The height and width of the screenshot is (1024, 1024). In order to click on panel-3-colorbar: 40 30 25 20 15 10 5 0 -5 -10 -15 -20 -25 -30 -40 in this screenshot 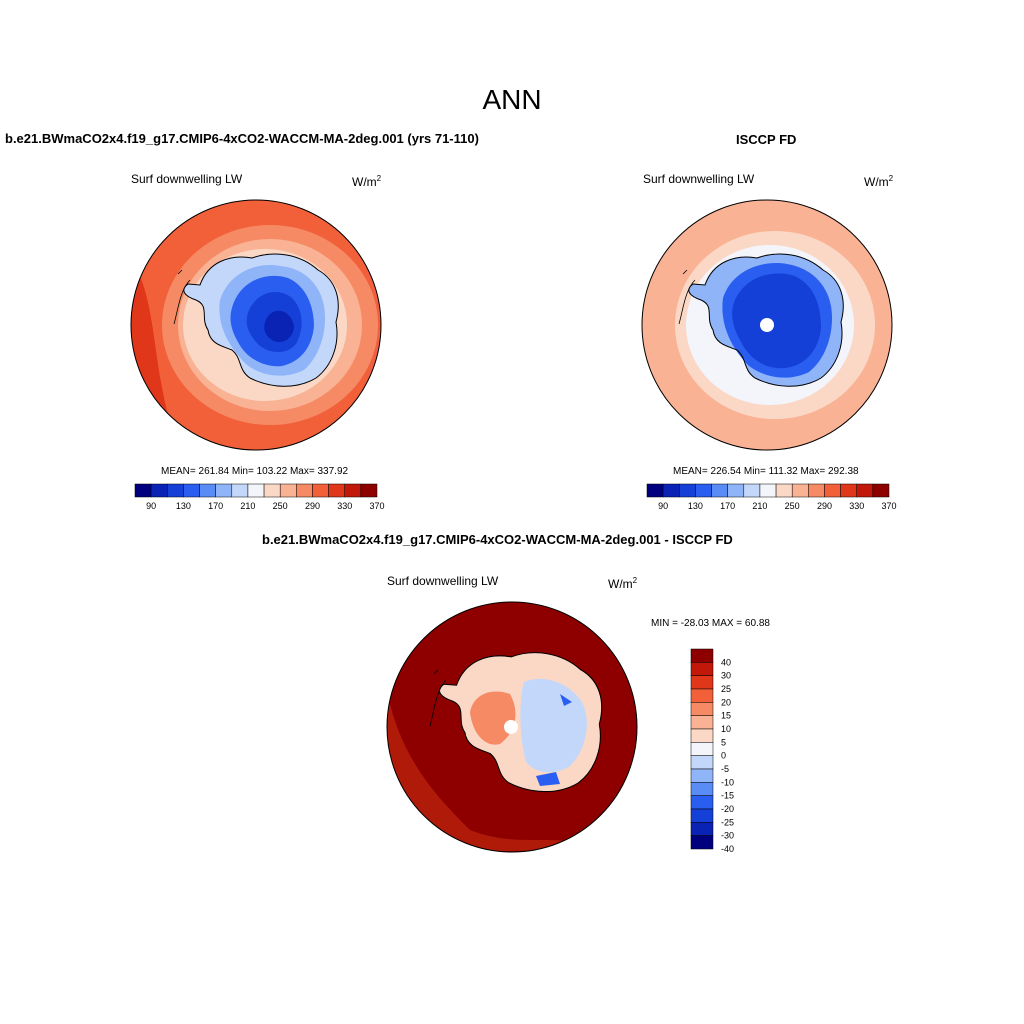, I will do `click(712, 751)`.